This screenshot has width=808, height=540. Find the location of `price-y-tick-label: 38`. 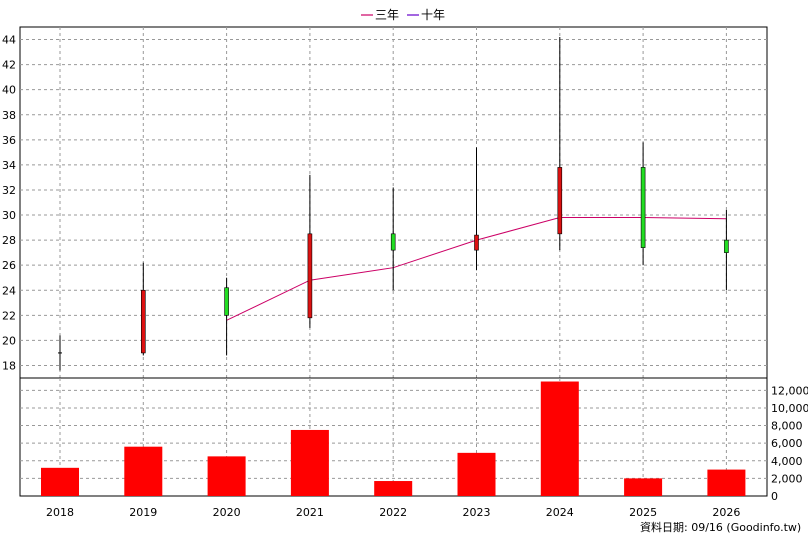

price-y-tick-label: 38 is located at coordinates (9, 115).